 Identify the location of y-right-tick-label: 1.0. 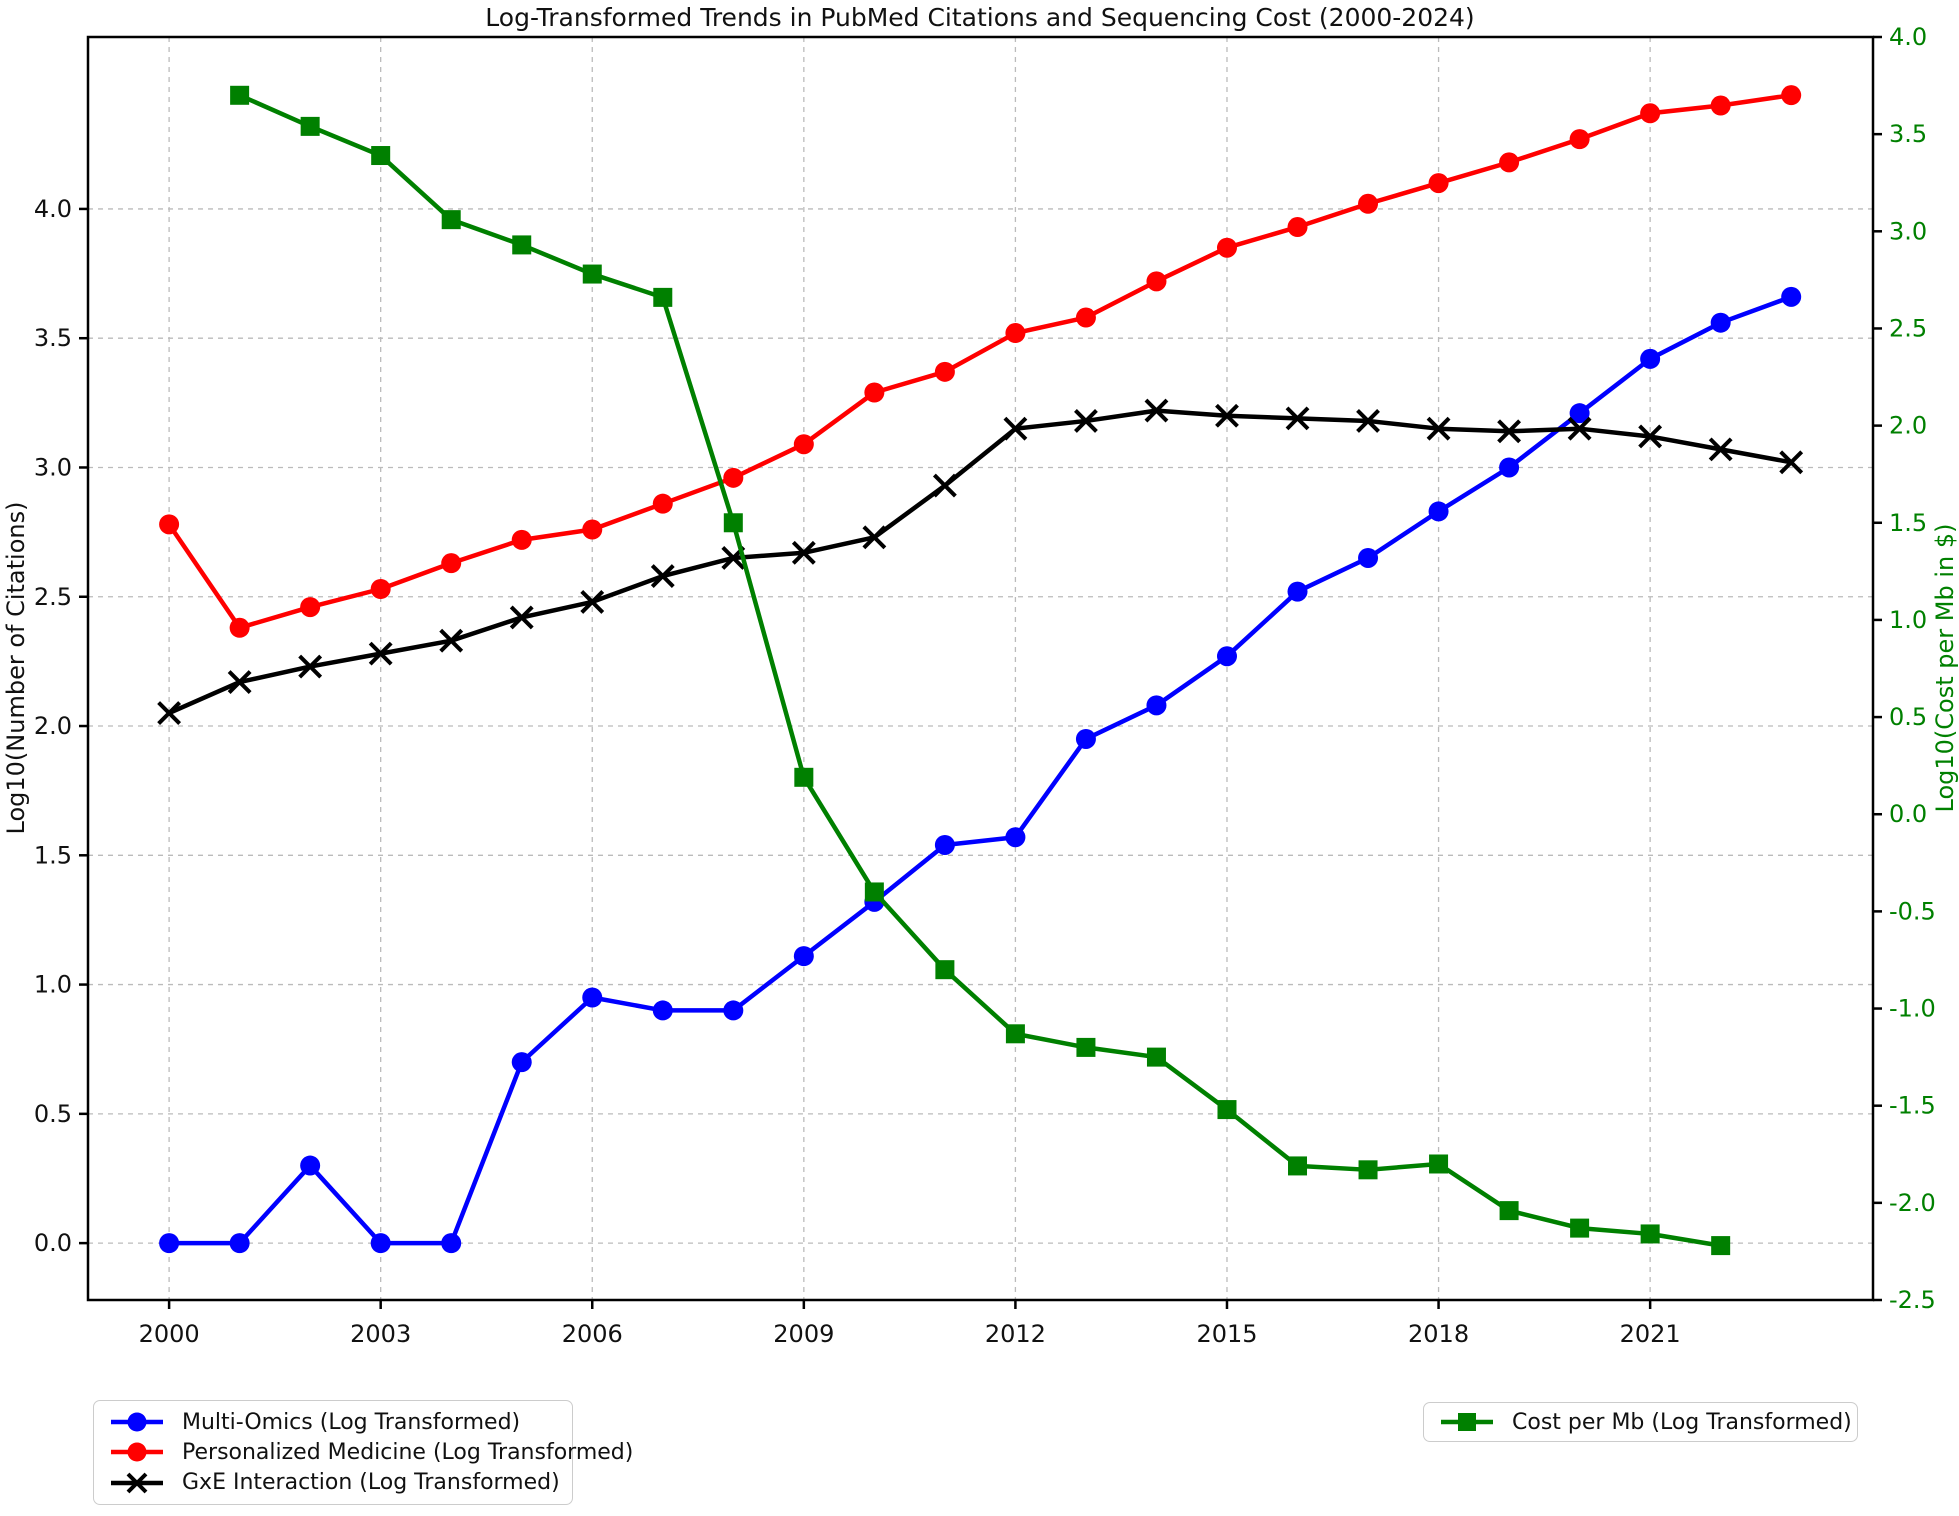
(1908, 620).